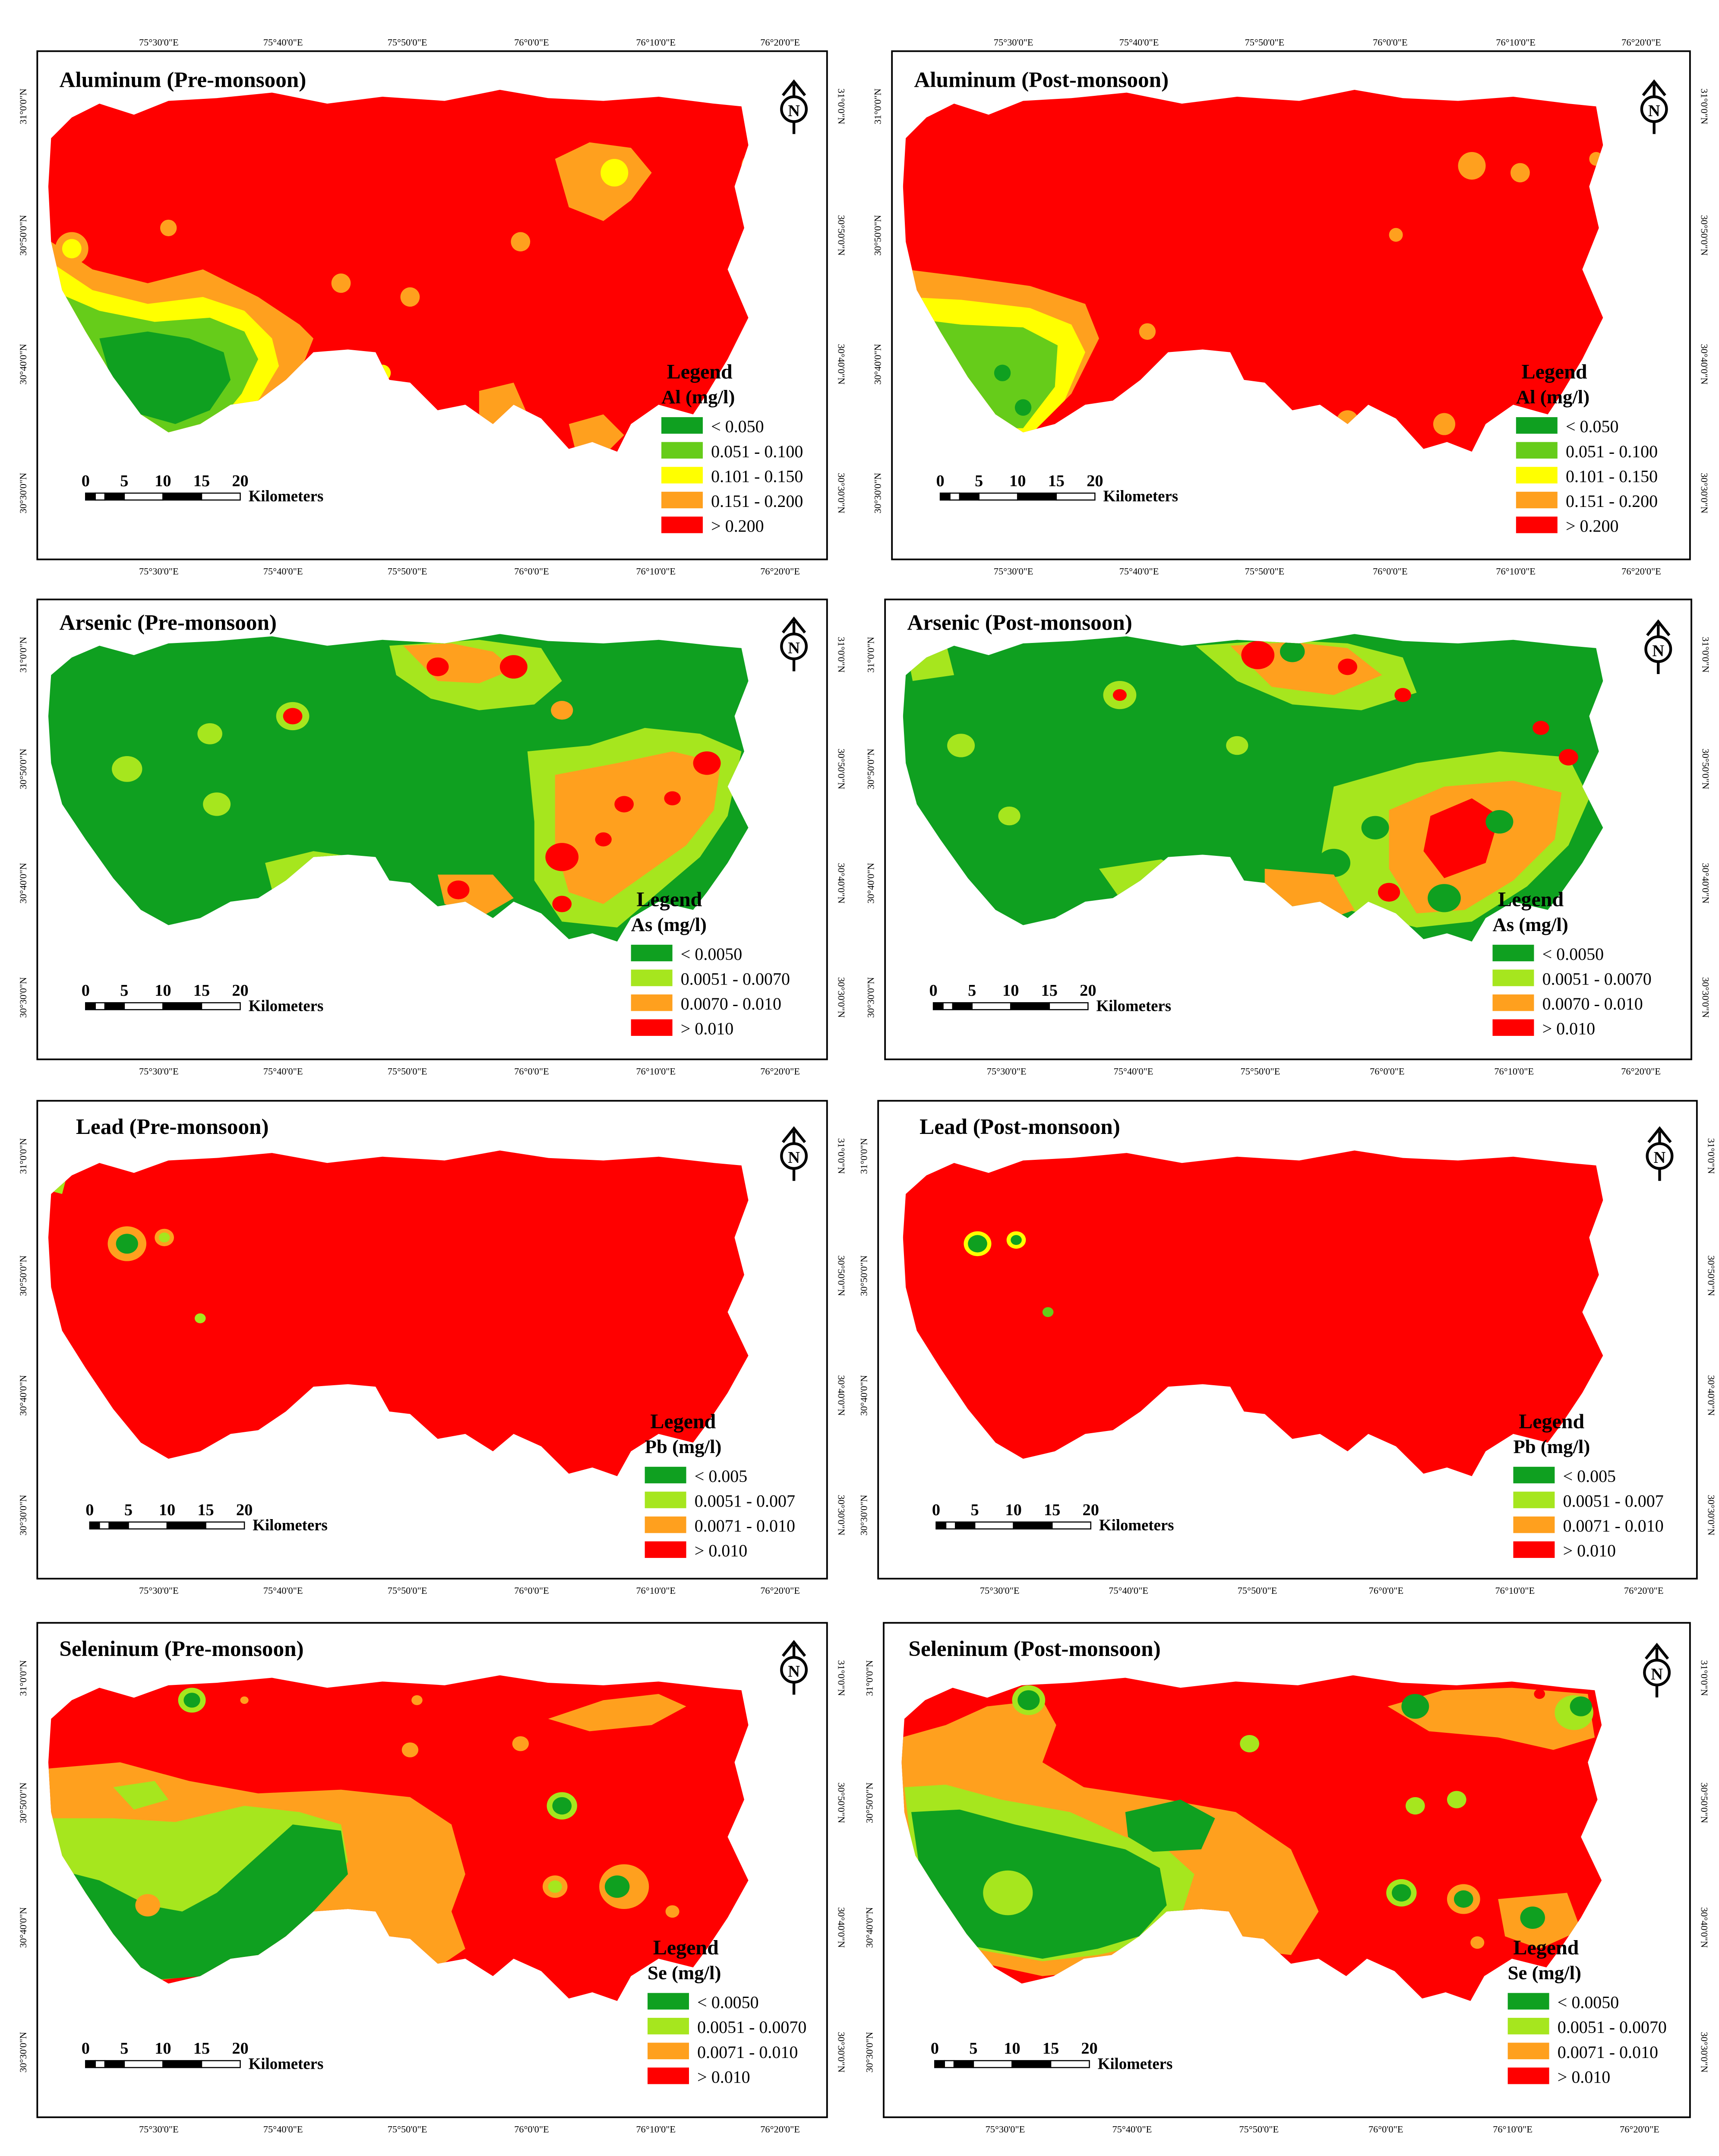 The image size is (1719, 2156). What do you see at coordinates (86, 481) in the screenshot?
I see `scale-tick-label: 0` at bounding box center [86, 481].